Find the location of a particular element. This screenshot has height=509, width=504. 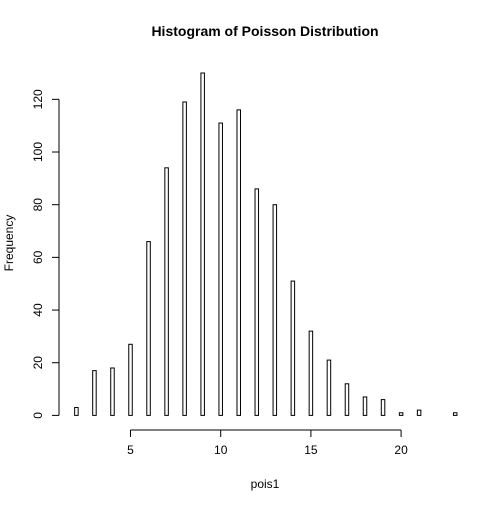

x-tick-label: 10 is located at coordinates (221, 450).